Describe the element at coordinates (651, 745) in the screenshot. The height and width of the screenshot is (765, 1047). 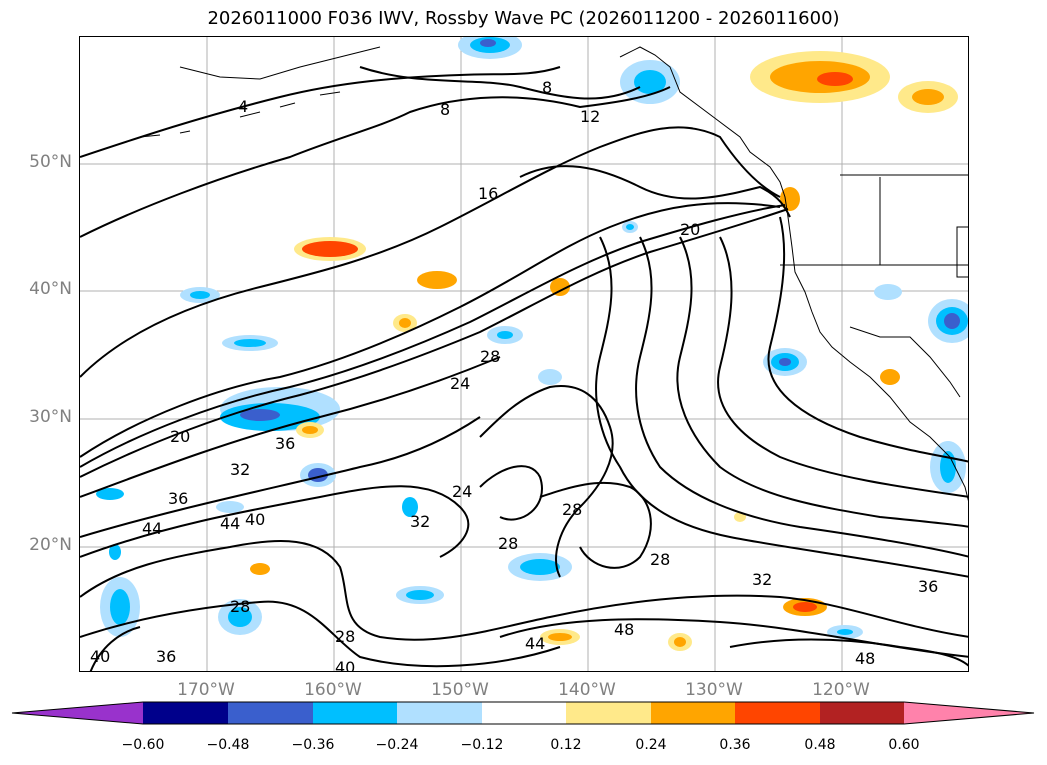
I see `colorbar-tick: 0.24` at that location.